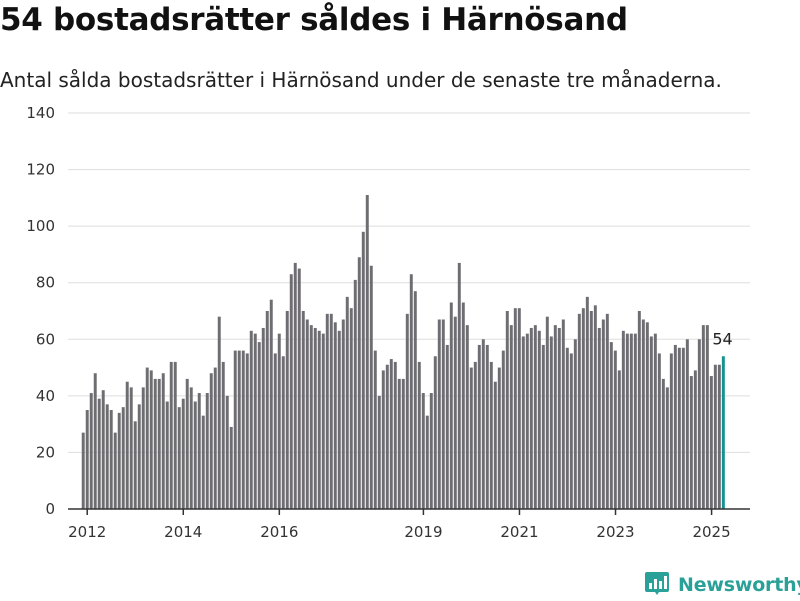 The height and width of the screenshot is (601, 800). What do you see at coordinates (722, 585) in the screenshot?
I see `newsworthy-logo: Newsworthy` at bounding box center [722, 585].